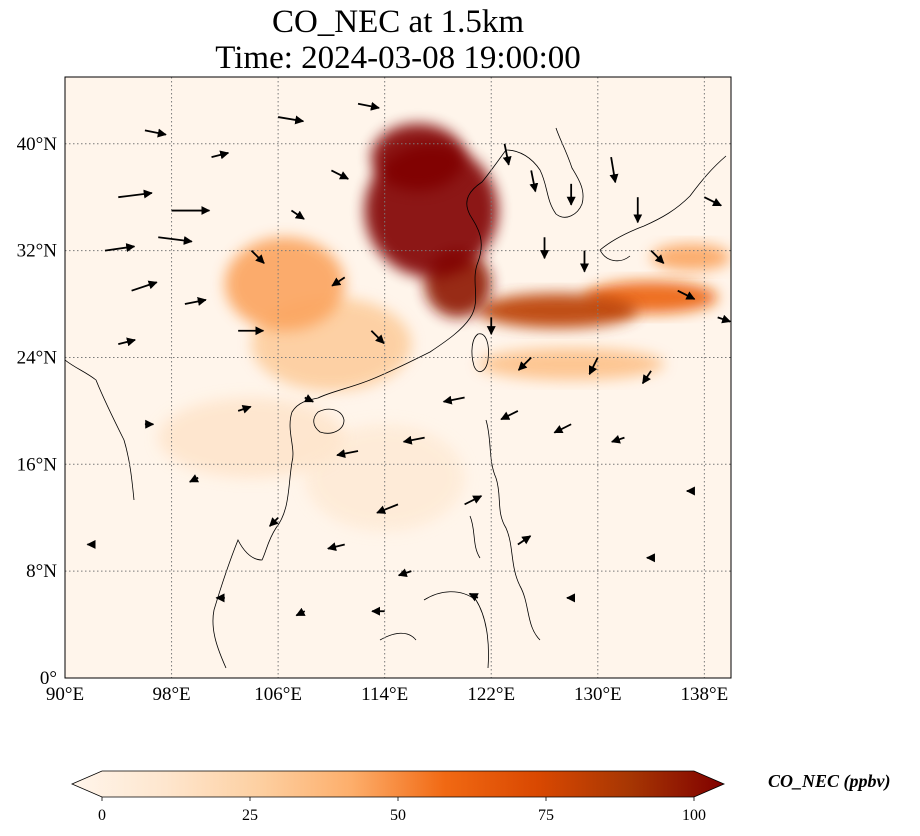 The image size is (920, 836). Describe the element at coordinates (278, 694) in the screenshot. I see `x-tick-label: 106°E` at that location.